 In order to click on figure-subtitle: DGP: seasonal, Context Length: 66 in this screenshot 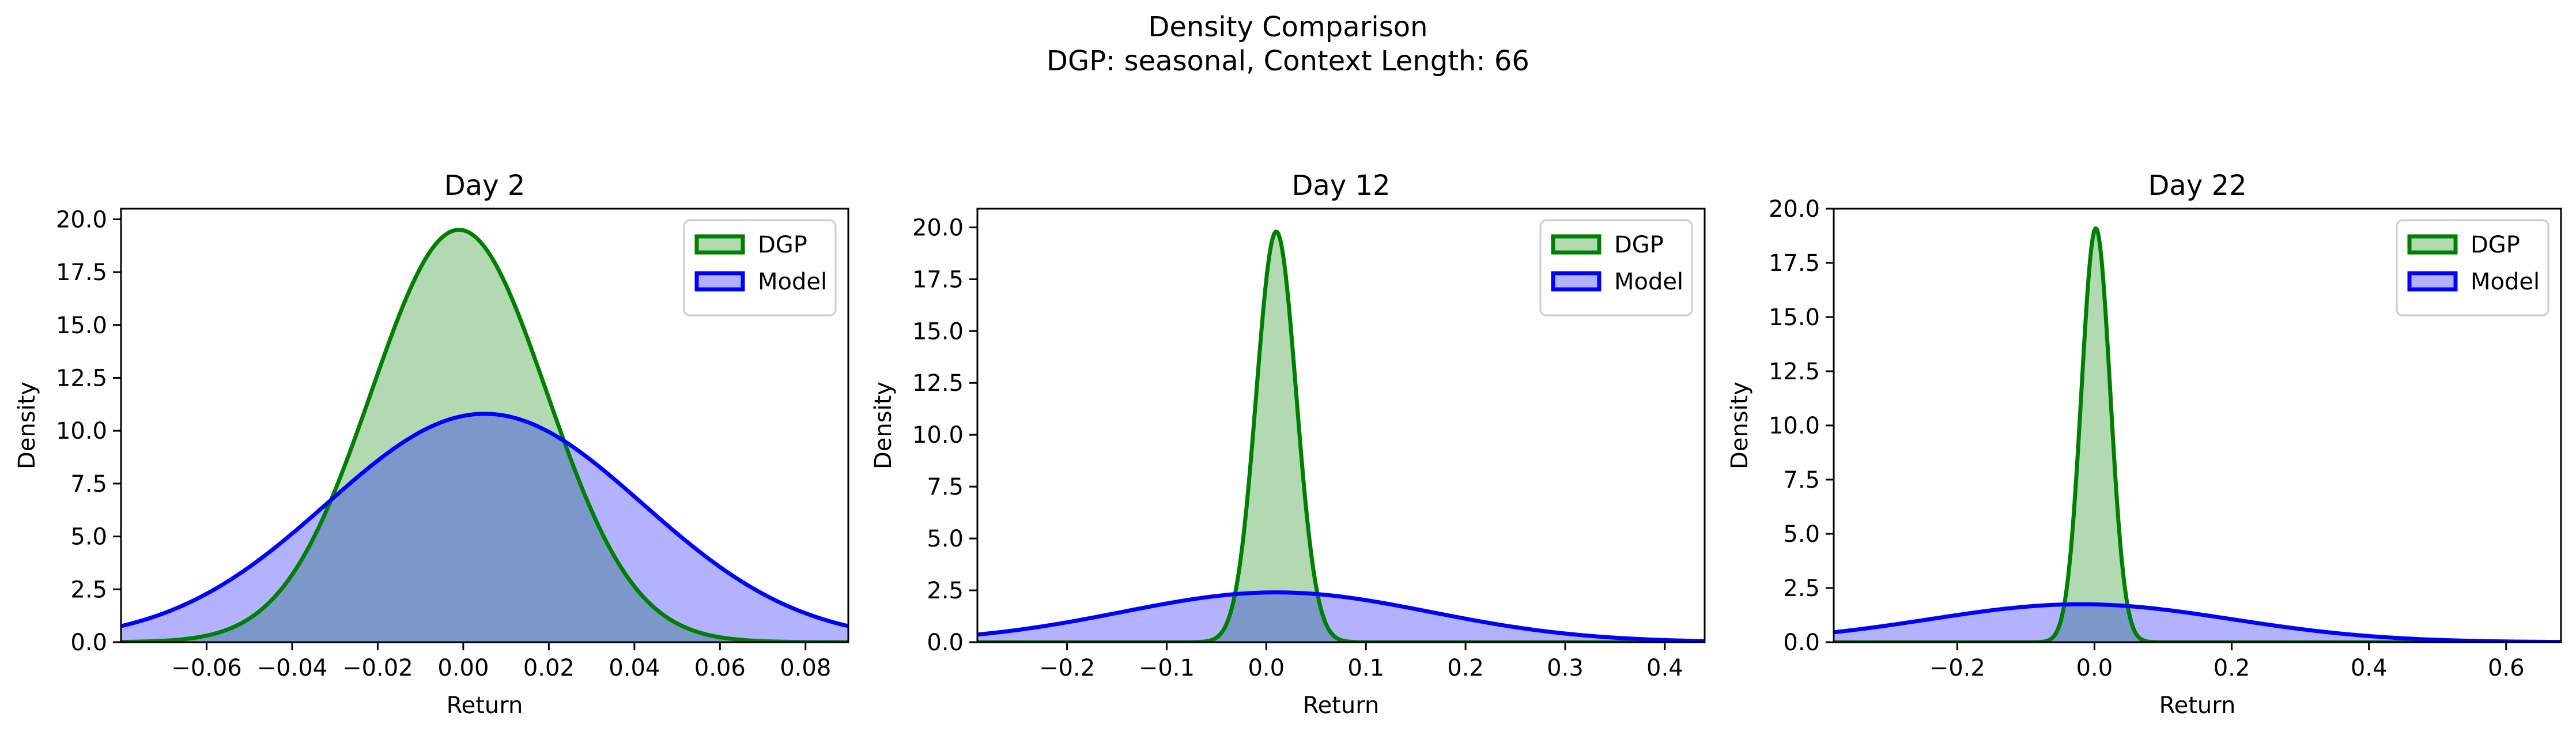, I will do `click(1288, 61)`.